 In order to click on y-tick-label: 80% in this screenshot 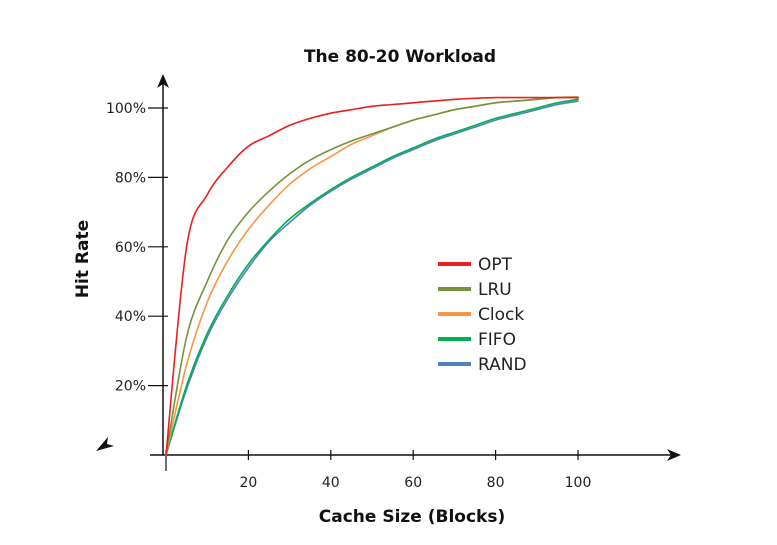, I will do `click(130, 178)`.